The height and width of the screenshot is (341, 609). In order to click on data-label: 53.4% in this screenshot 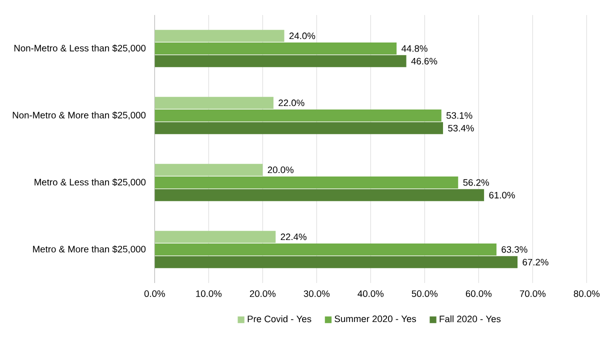, I will do `click(461, 128)`.